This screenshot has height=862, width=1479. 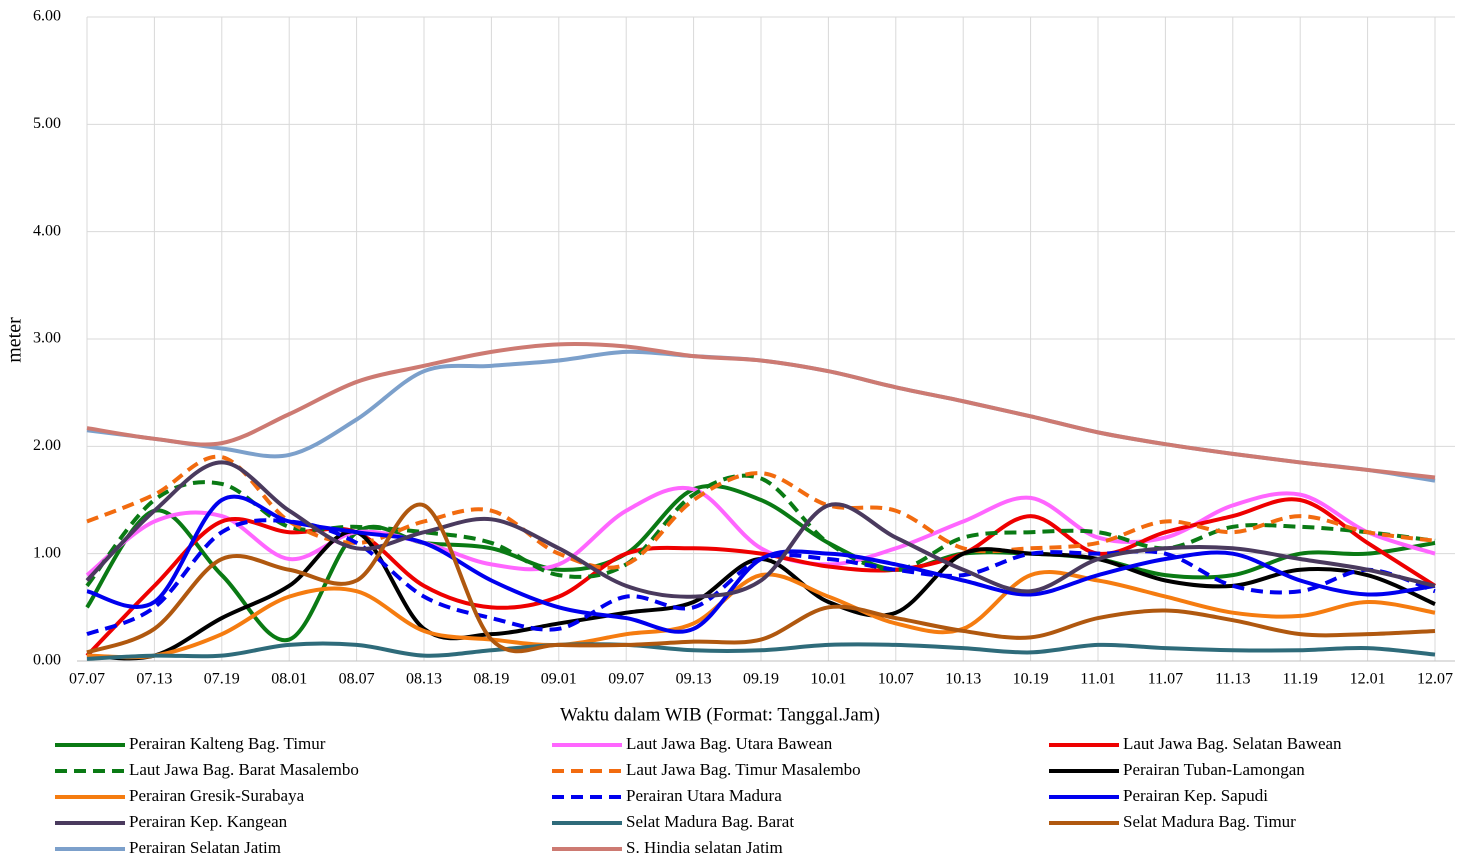 I want to click on x-tick-label: 10.01, so click(x=828, y=679).